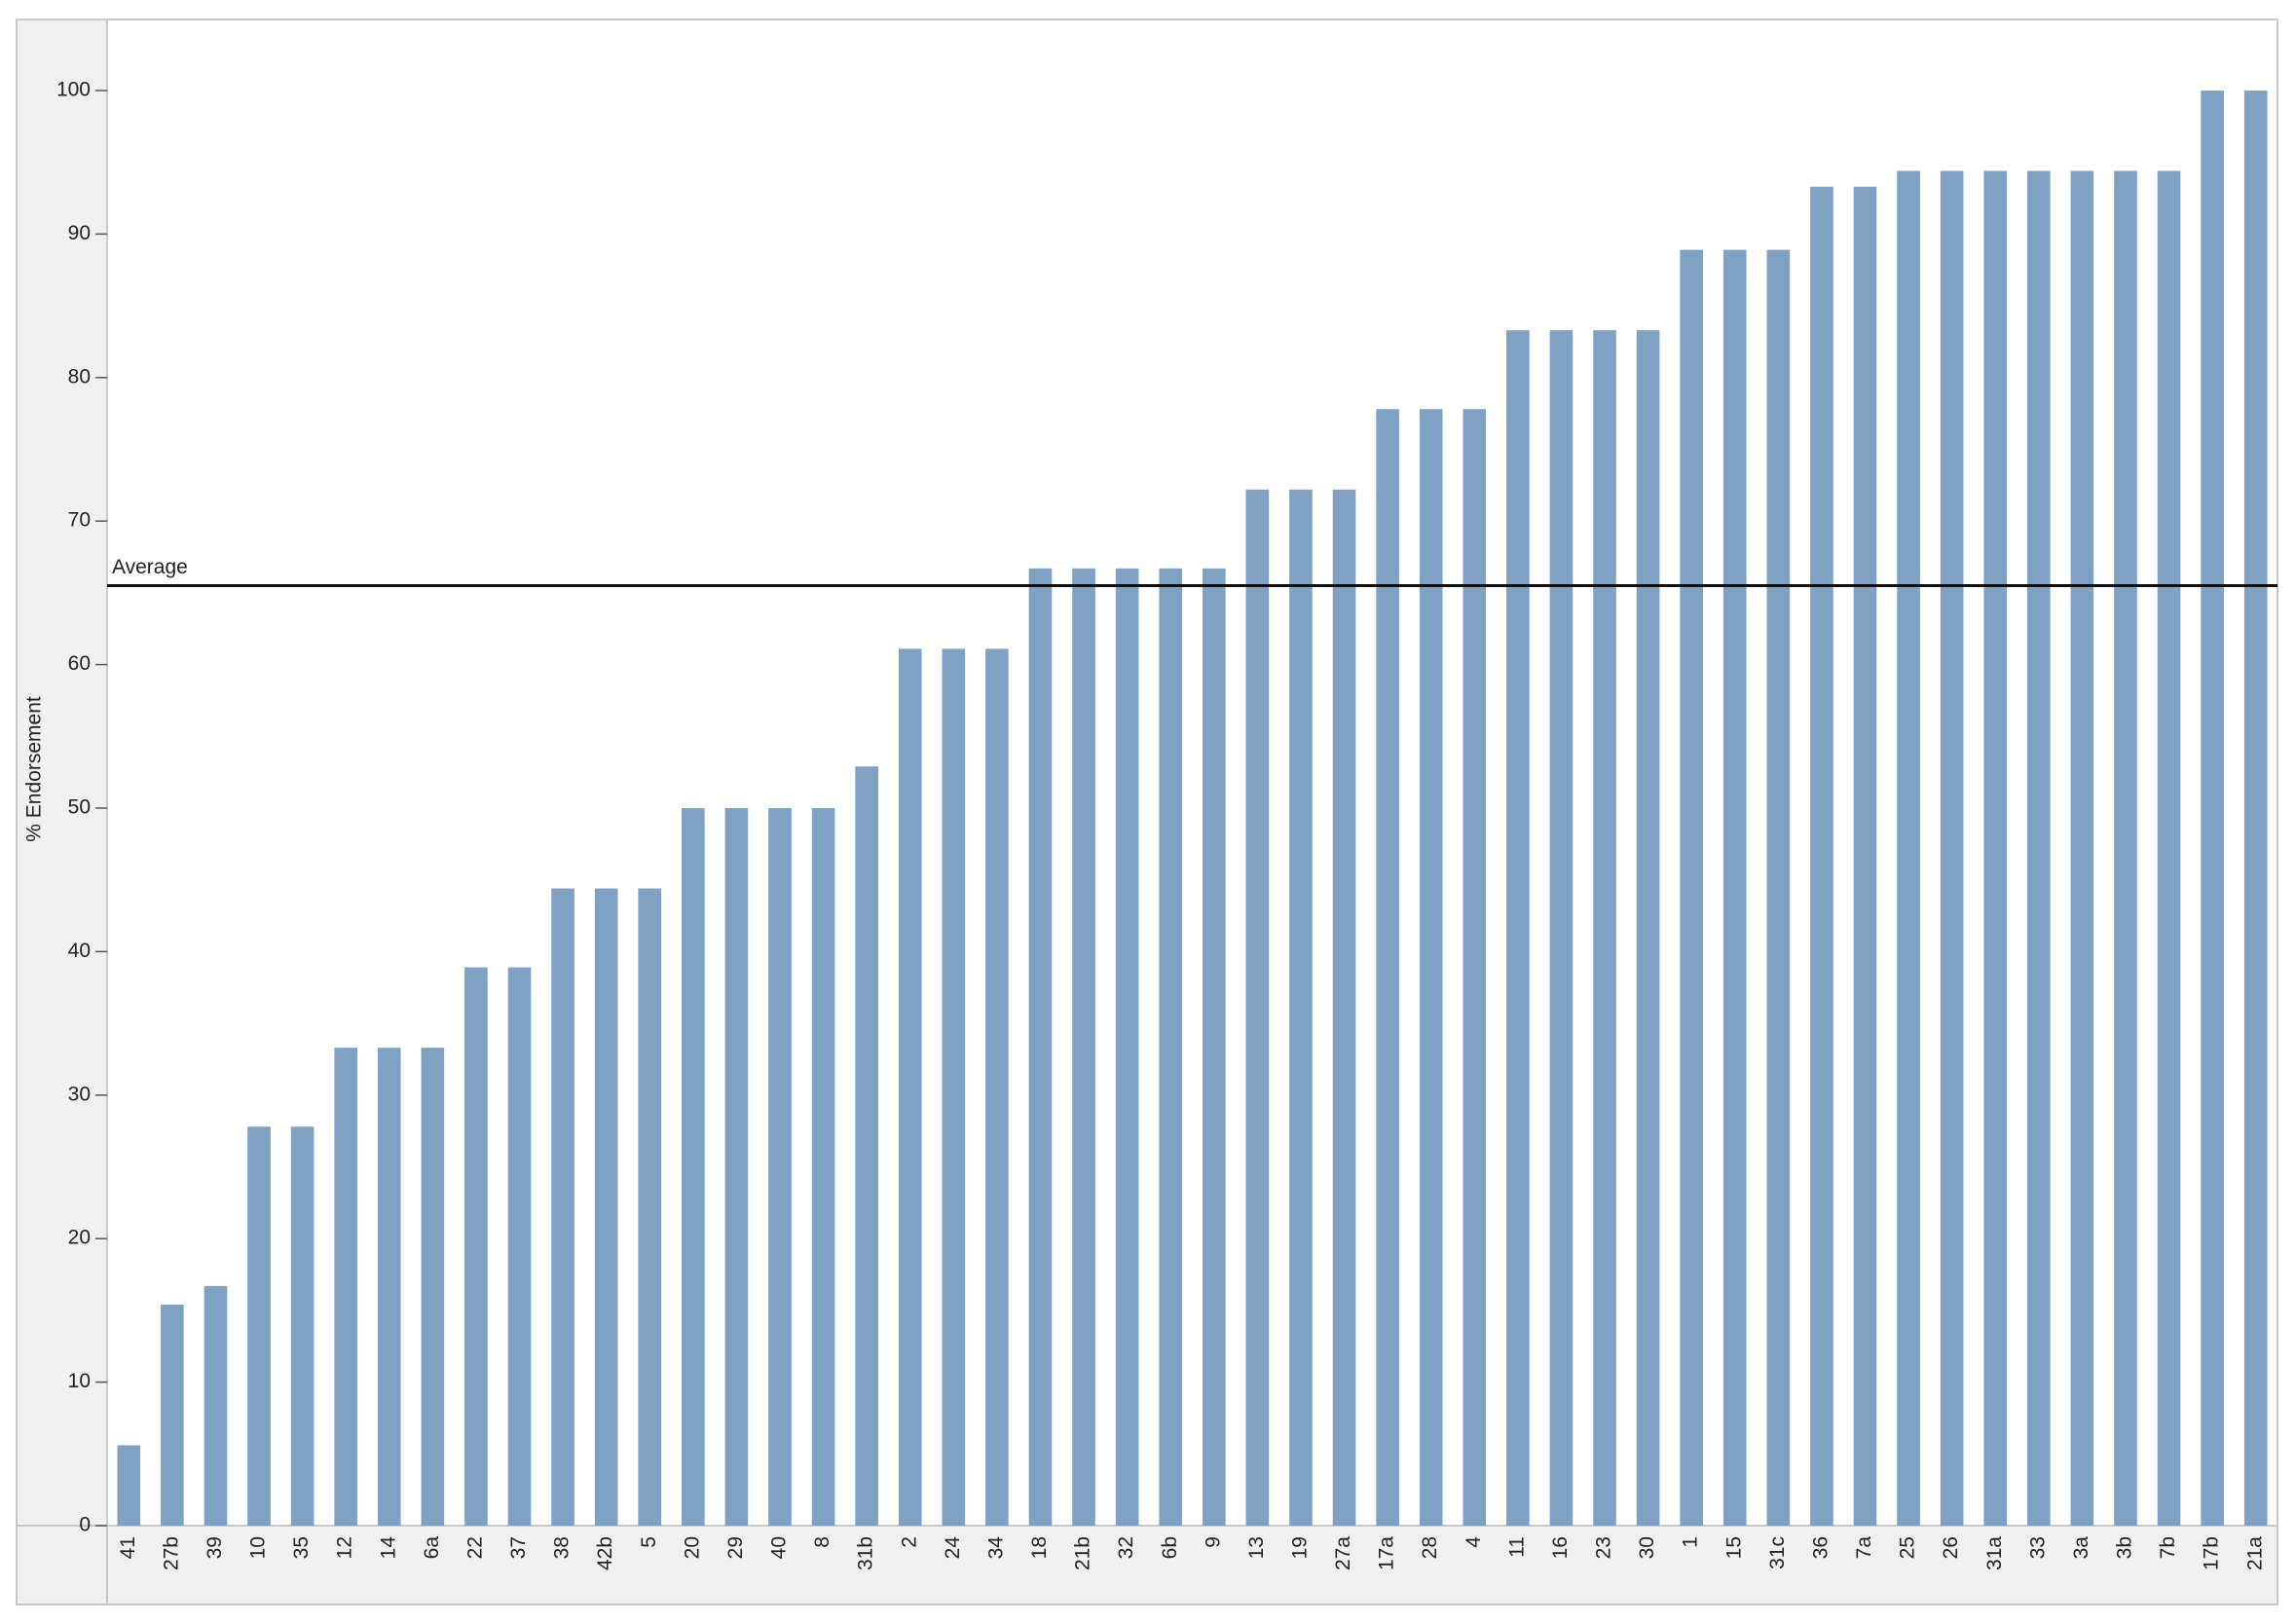  What do you see at coordinates (649, 1542) in the screenshot?
I see `x-tick-label: 5` at bounding box center [649, 1542].